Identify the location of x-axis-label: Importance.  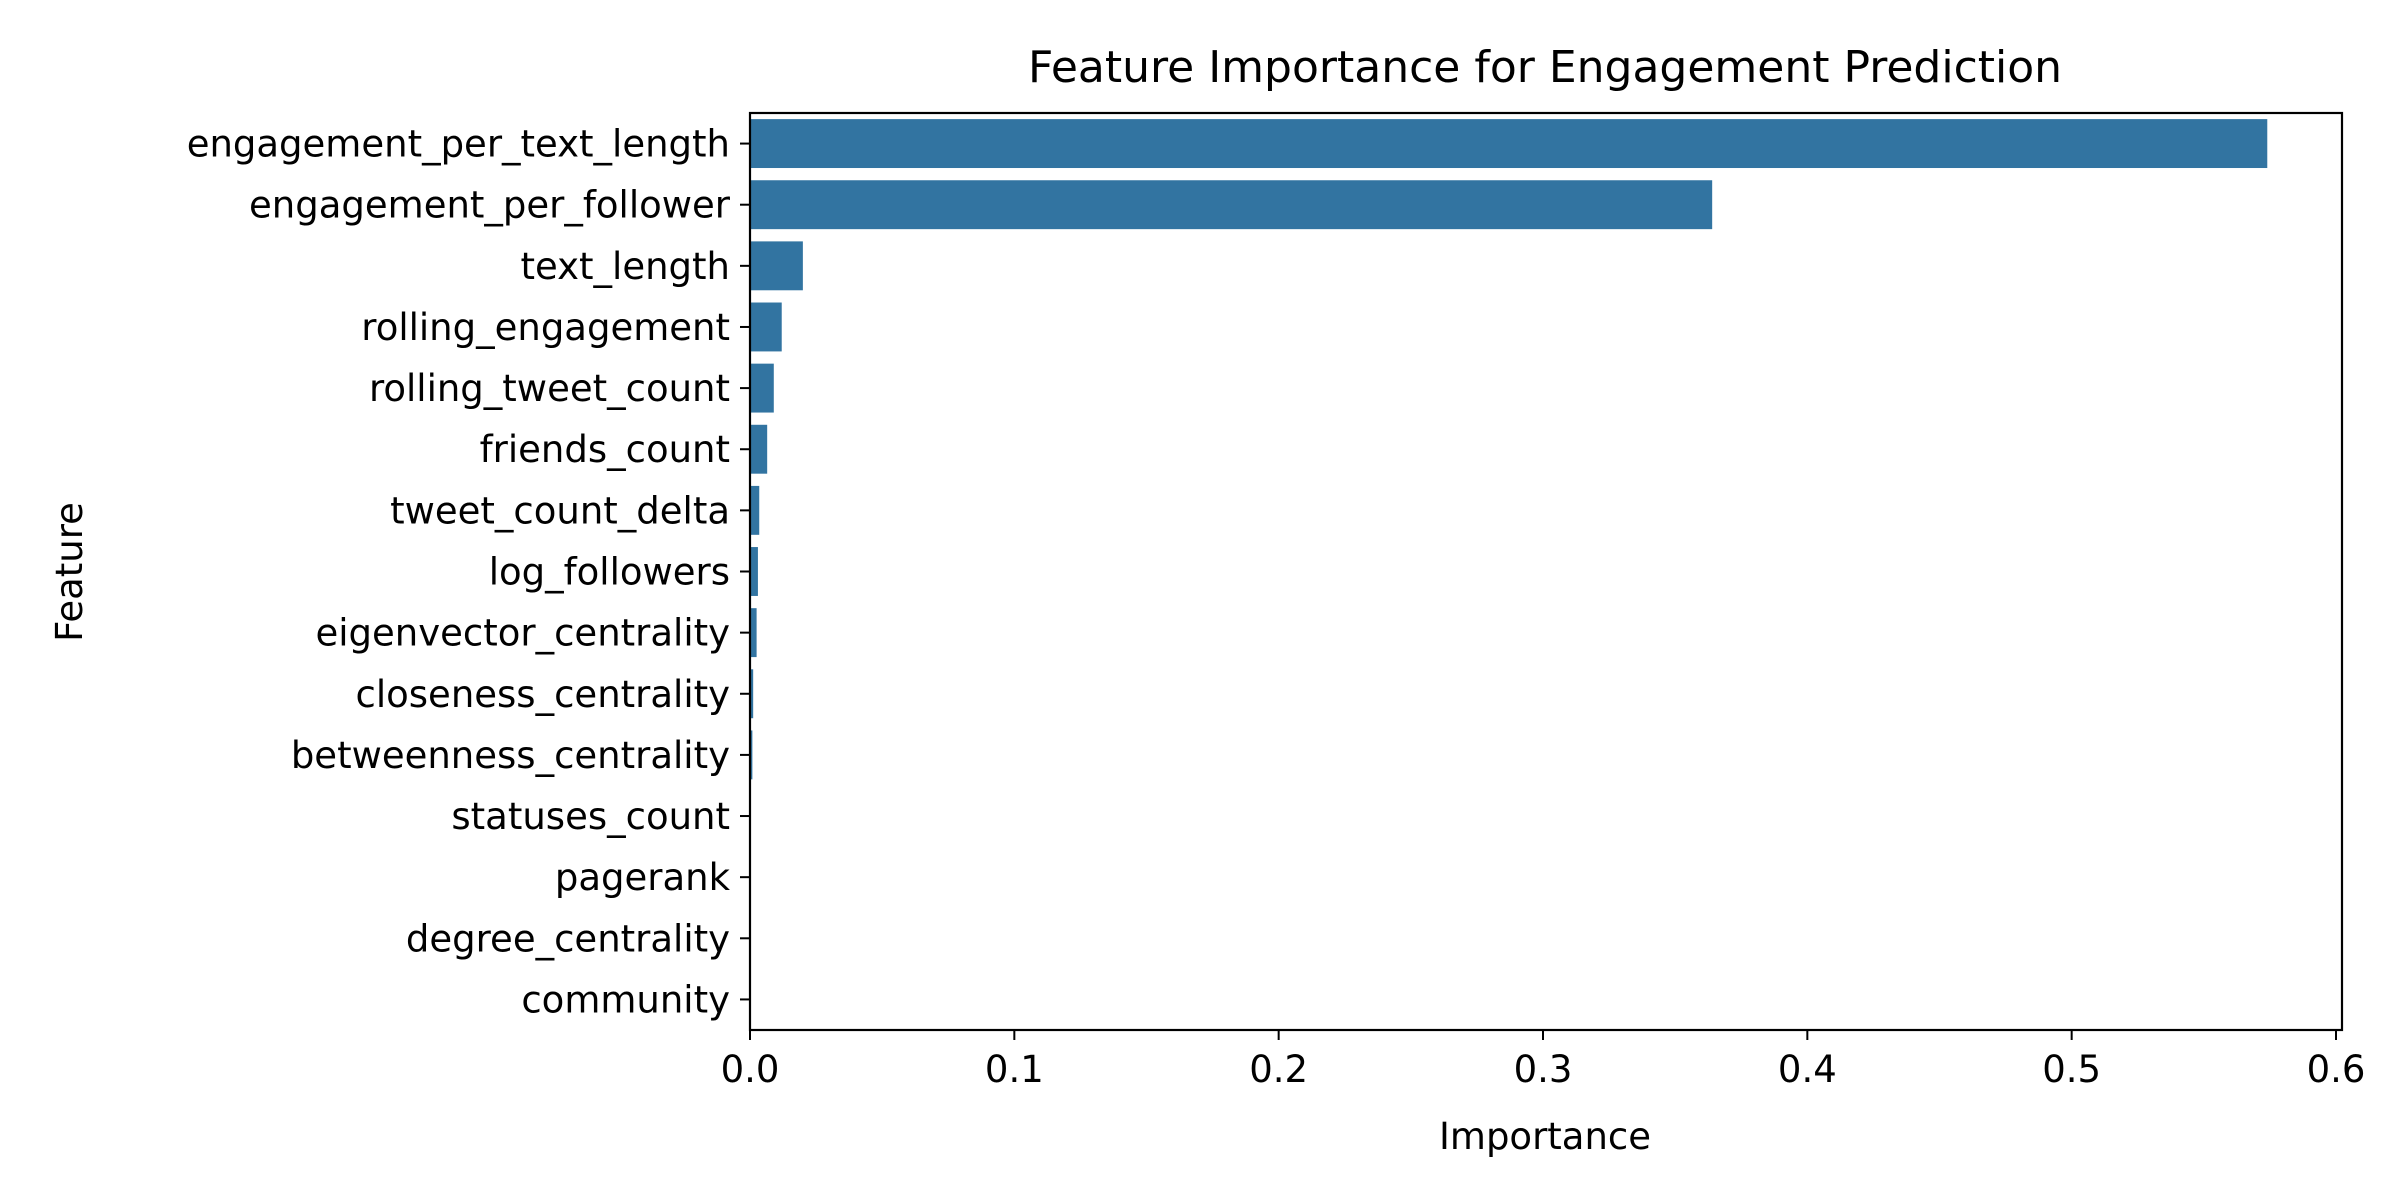
(1545, 1136).